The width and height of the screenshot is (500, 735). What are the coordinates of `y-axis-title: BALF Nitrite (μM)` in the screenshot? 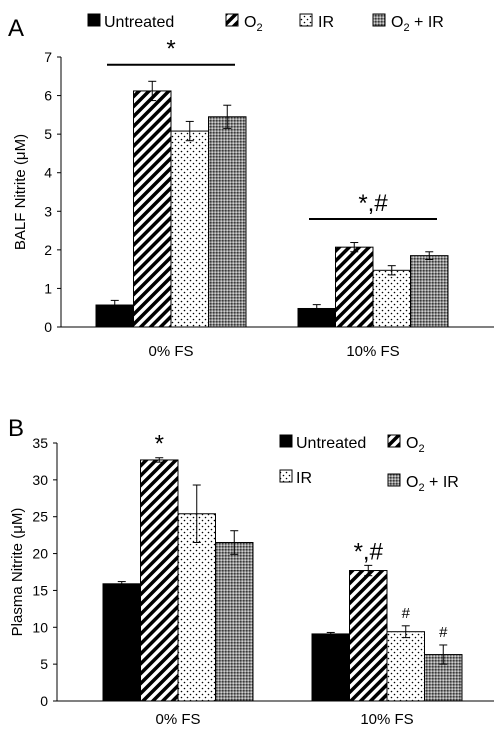 It's located at (20, 192).